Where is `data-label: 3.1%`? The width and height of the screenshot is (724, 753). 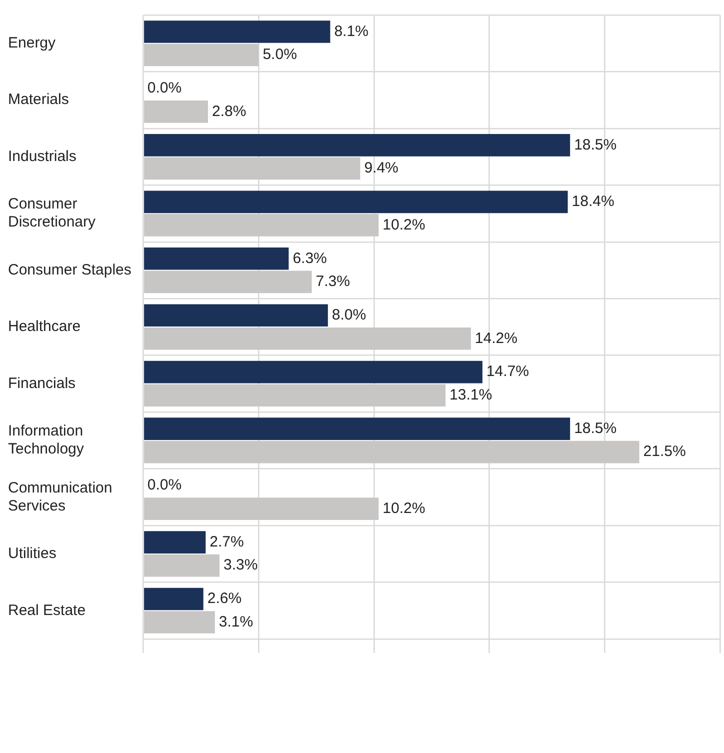
data-label: 3.1% is located at coordinates (236, 621).